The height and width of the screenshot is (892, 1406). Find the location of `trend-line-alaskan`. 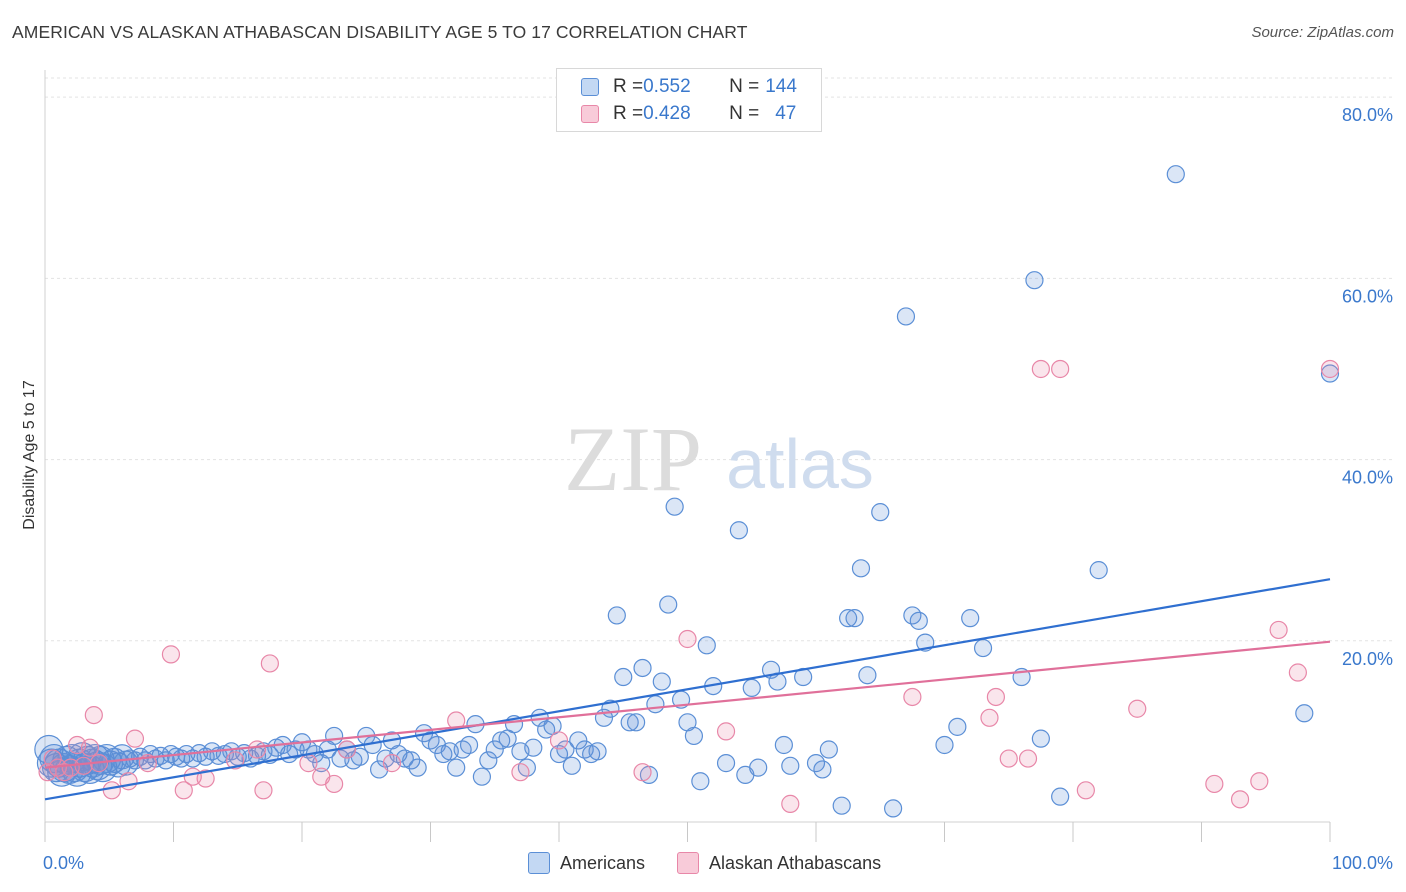

trend-line-alaskan is located at coordinates (687, 704).